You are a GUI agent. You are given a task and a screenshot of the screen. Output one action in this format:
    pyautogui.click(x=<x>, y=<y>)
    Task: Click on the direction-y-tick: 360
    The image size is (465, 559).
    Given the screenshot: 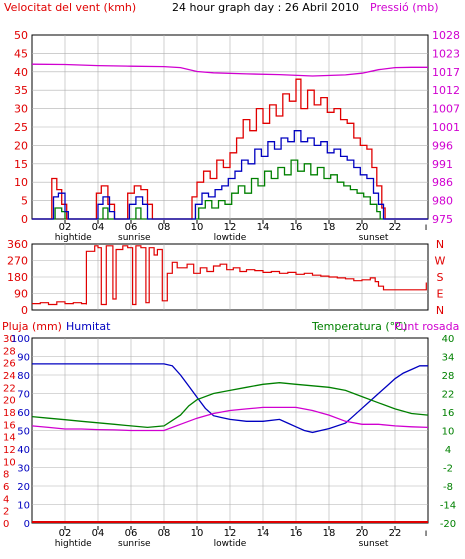 What is the action you would take?
    pyautogui.click(x=17, y=244)
    